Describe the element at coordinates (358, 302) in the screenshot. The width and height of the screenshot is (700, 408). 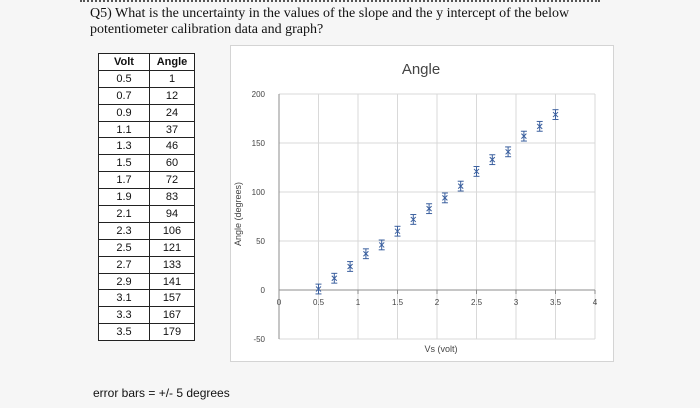
I see `x-tick-label: 1` at that location.